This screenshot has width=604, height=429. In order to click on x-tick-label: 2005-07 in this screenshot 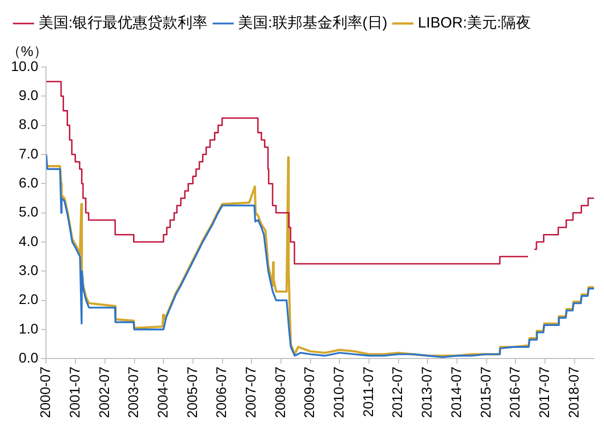, I will do `click(192, 392)`.